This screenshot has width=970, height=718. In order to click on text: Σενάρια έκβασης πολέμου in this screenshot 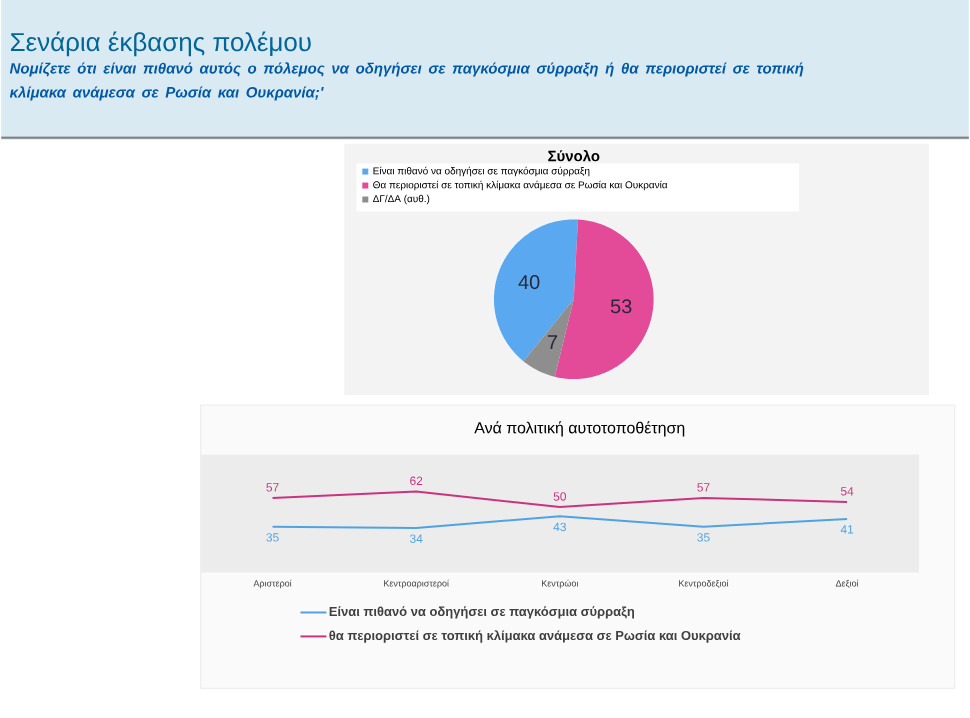, I will do `click(160, 44)`.